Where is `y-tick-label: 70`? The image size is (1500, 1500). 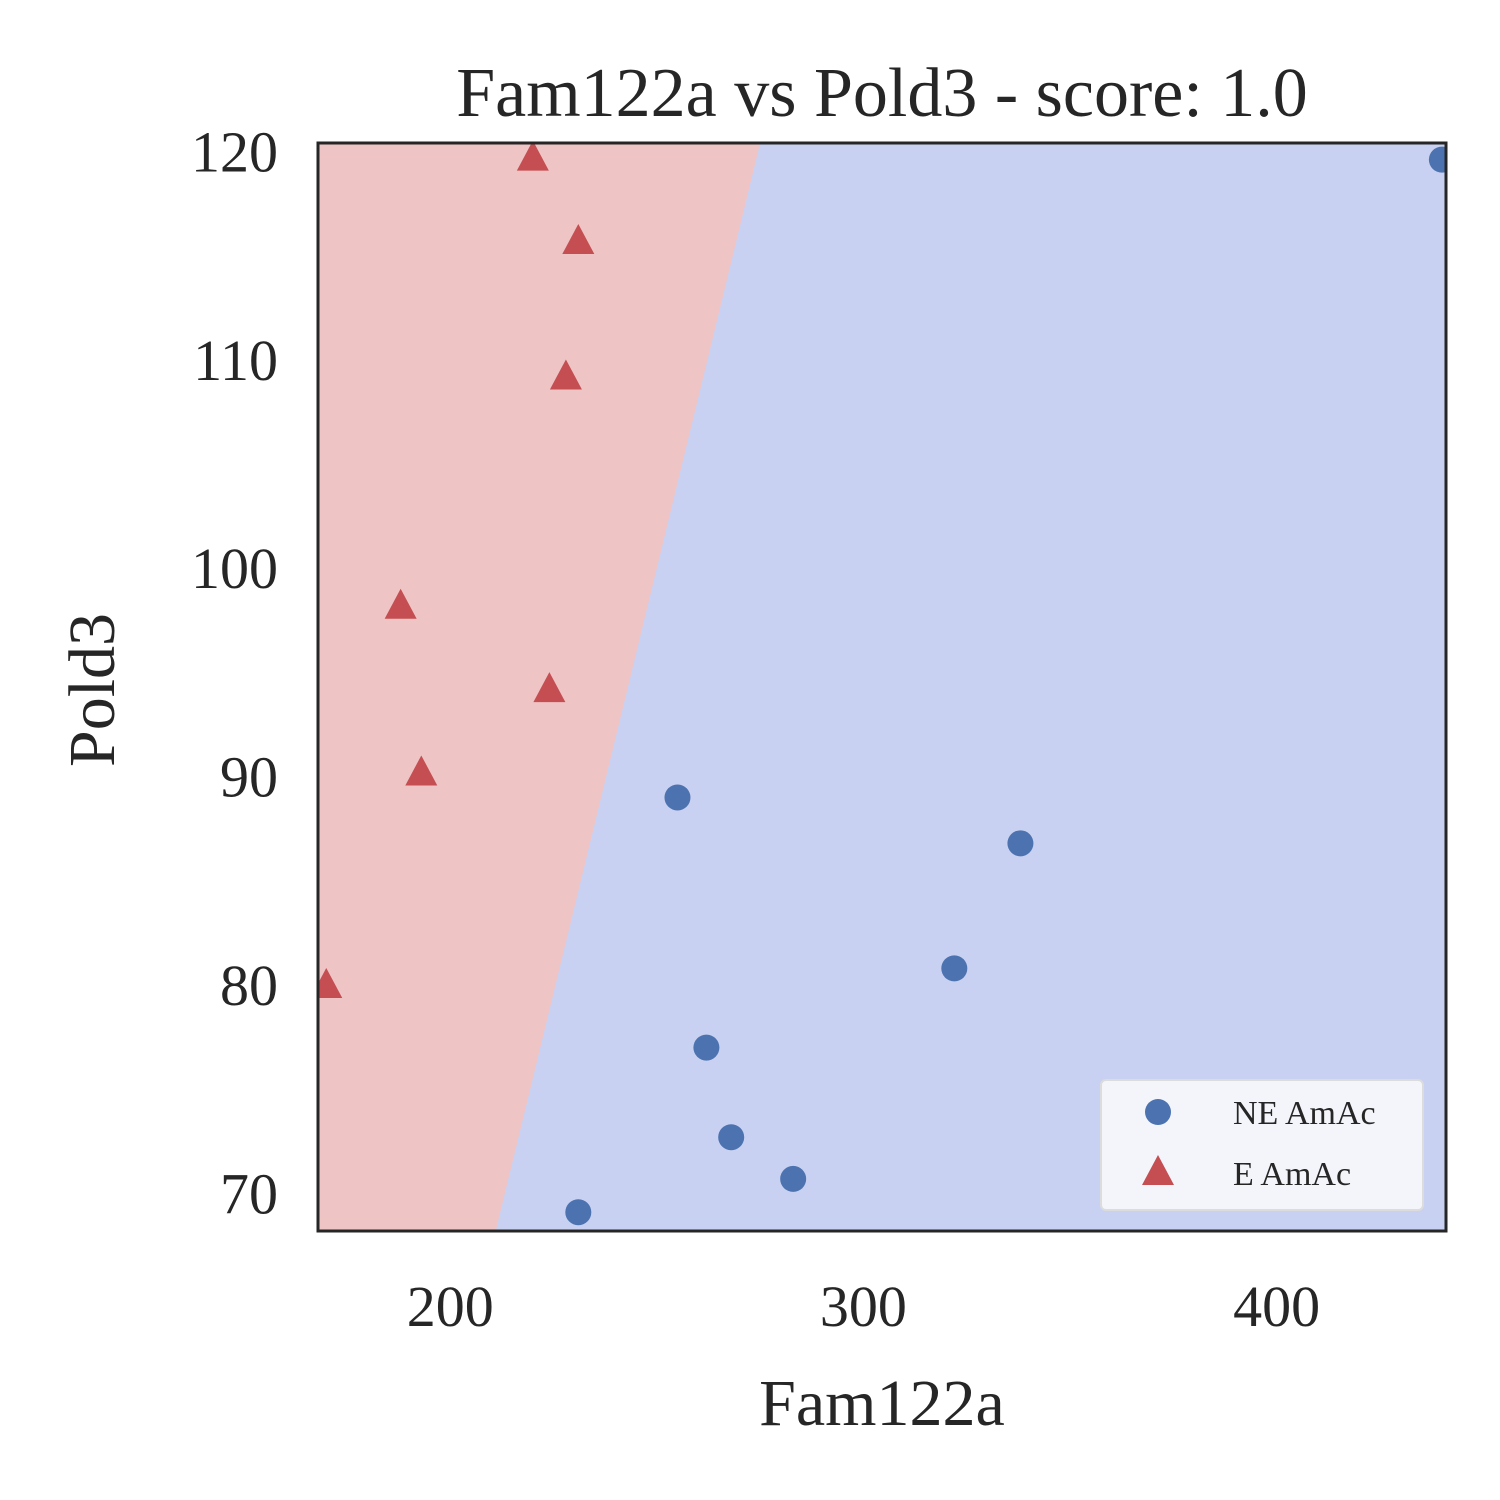 y-tick-label: 70 is located at coordinates (249, 1193).